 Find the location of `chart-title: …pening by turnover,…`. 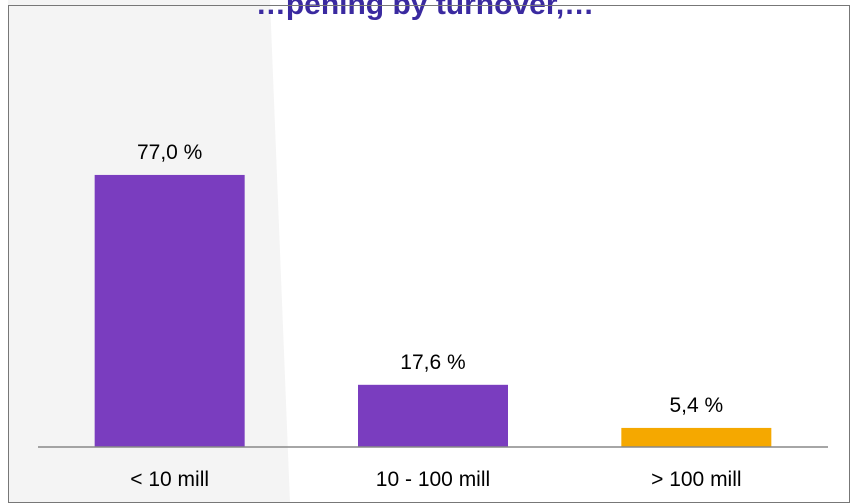

chart-title: …pening by turnover,… is located at coordinates (425, 10).